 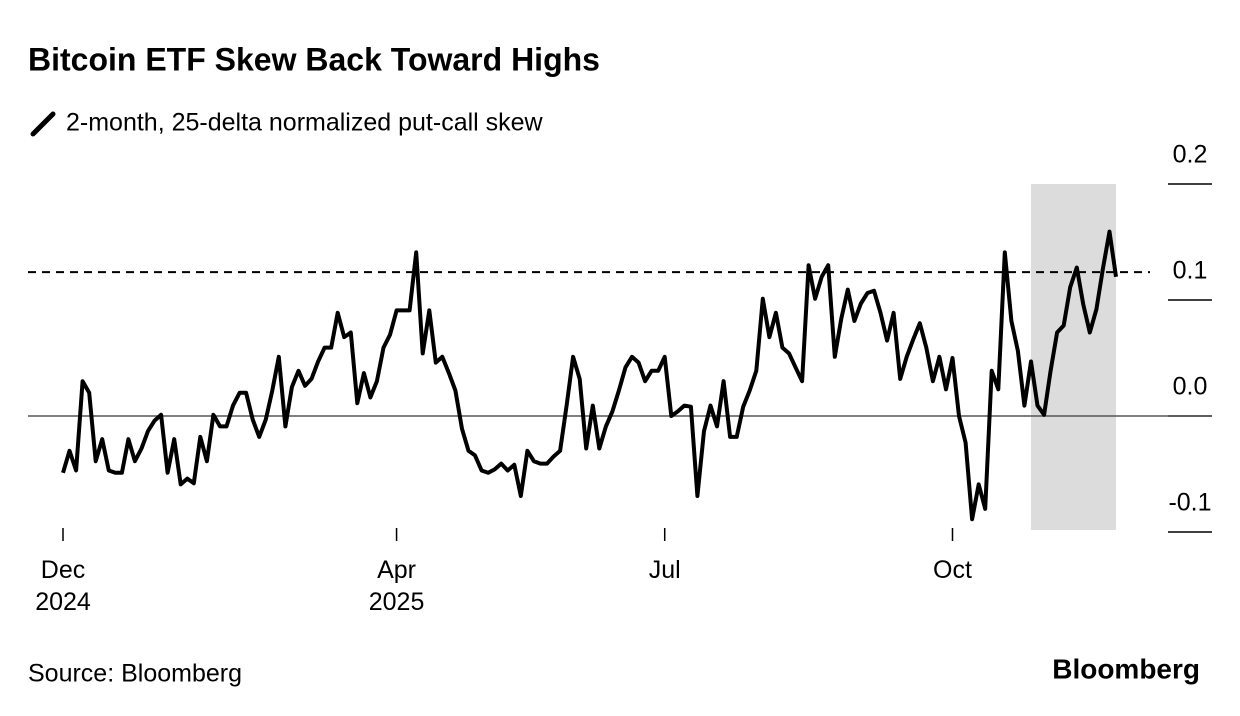 What do you see at coordinates (43, 124) in the screenshot?
I see `legend-icon` at bounding box center [43, 124].